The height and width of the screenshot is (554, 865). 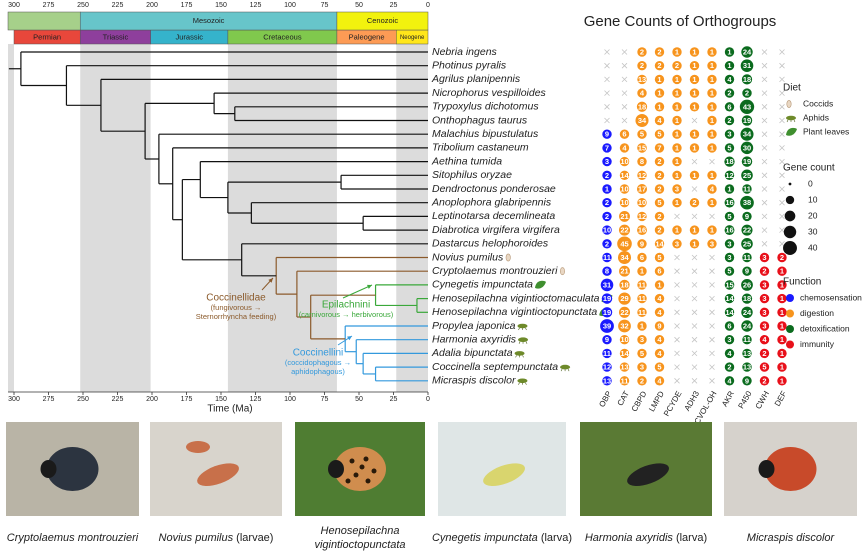 I want to click on photo-caption: Cynegetis impunctata (larva), so click(x=502, y=538).